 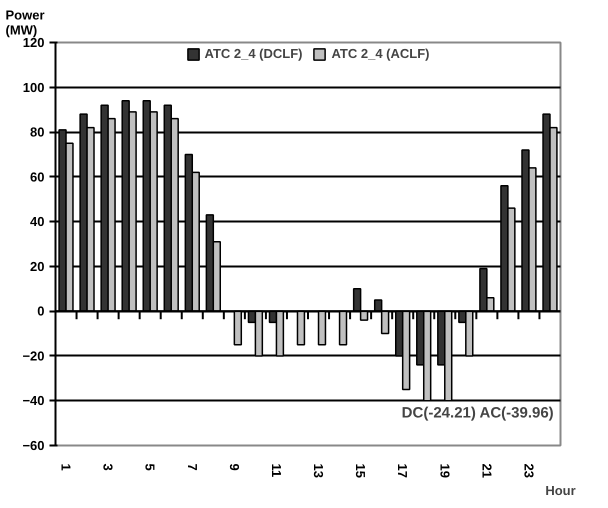 What do you see at coordinates (37, 176) in the screenshot?
I see `y-tick-label: 60` at bounding box center [37, 176].